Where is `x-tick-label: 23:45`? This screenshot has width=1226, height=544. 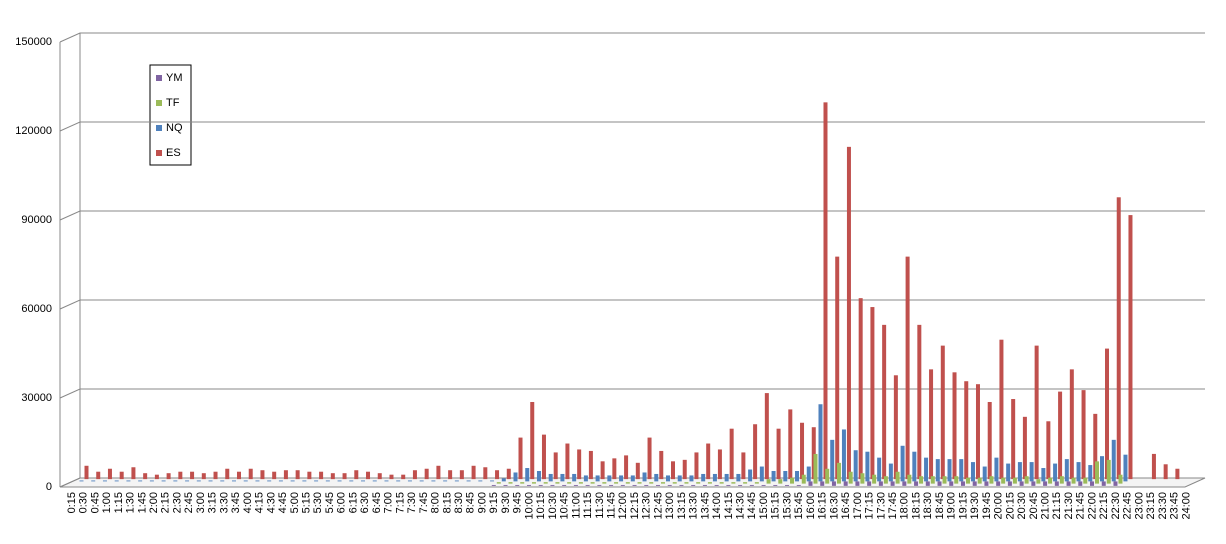
x-tick-label: 23:45 is located at coordinates (1175, 506).